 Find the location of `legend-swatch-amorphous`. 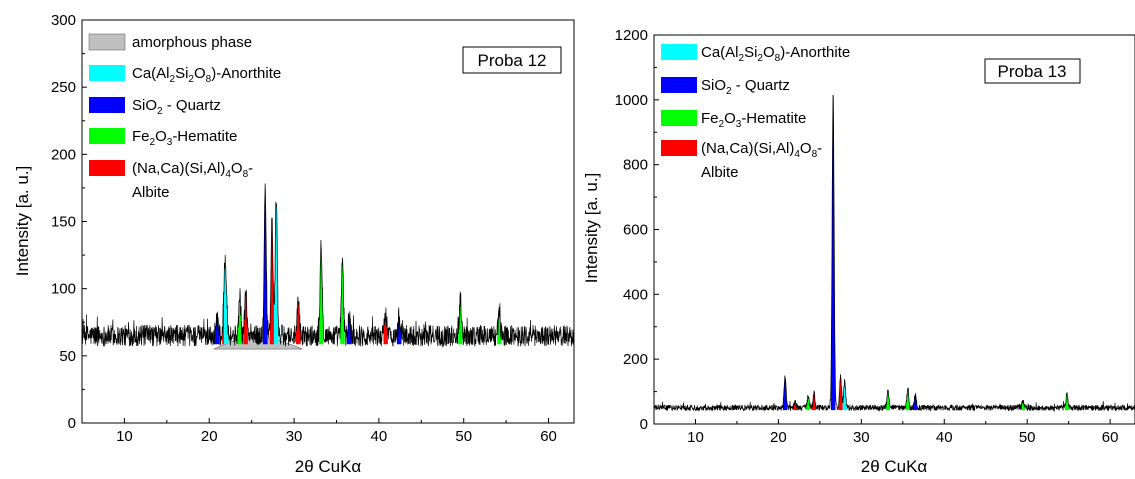

legend-swatch-amorphous is located at coordinates (107, 42).